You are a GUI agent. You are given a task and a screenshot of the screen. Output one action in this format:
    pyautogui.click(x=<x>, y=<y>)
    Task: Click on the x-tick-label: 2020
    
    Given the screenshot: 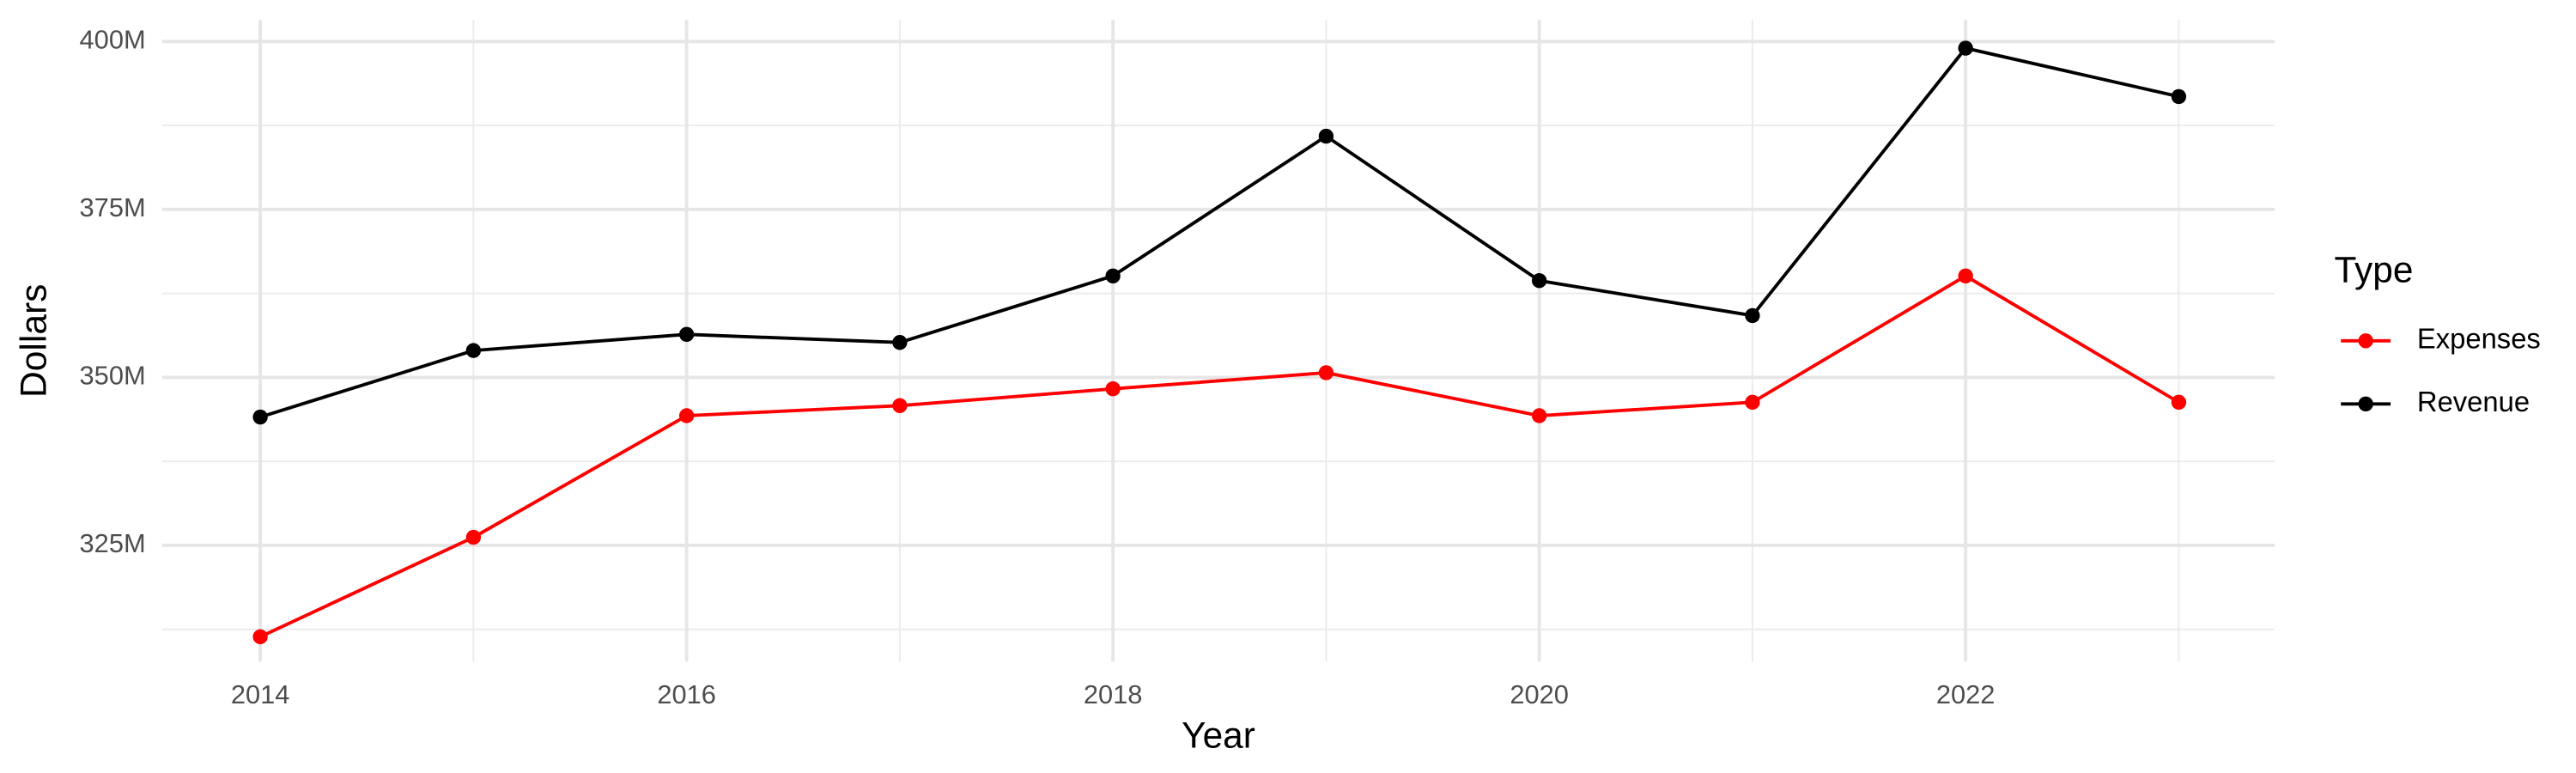 What is the action you would take?
    pyautogui.click(x=1539, y=694)
    